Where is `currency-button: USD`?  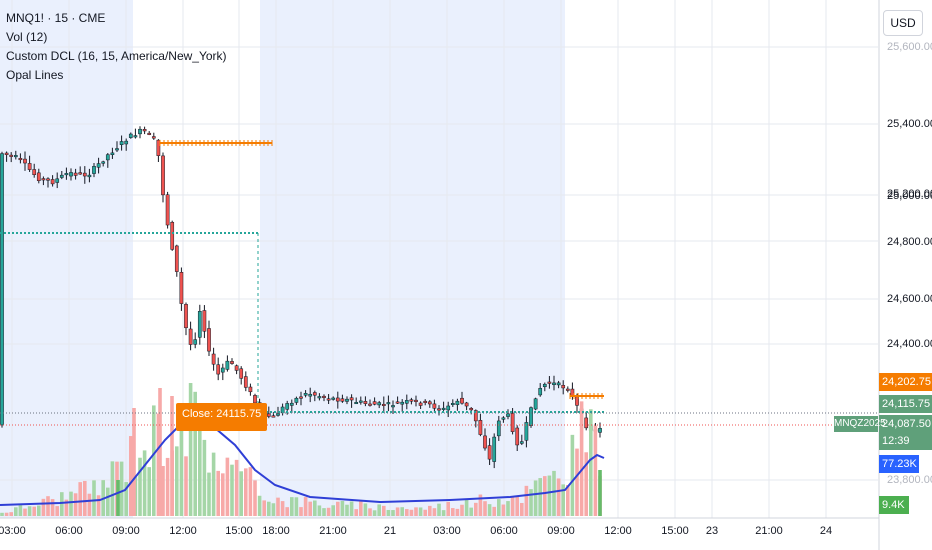
currency-button: USD is located at coordinates (903, 23).